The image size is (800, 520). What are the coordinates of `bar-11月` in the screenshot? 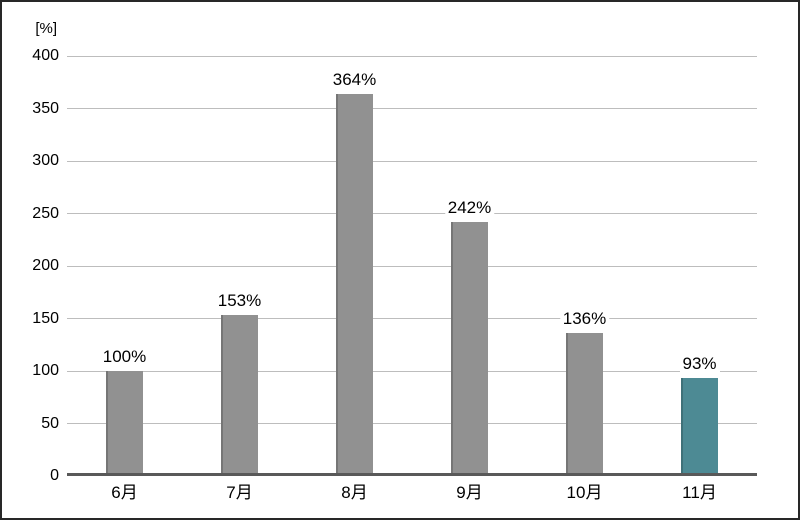 It's located at (699, 427).